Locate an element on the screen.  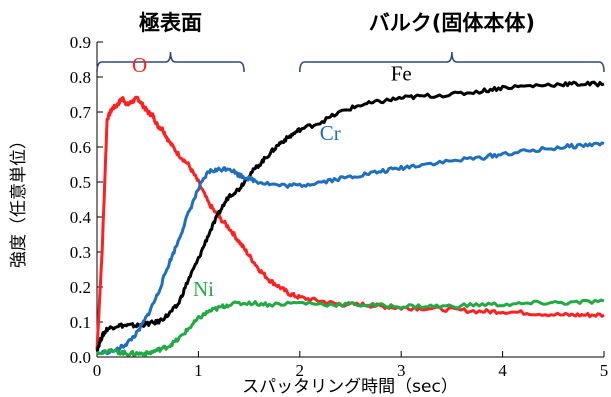
x-tick-label: 0 is located at coordinates (97, 370).